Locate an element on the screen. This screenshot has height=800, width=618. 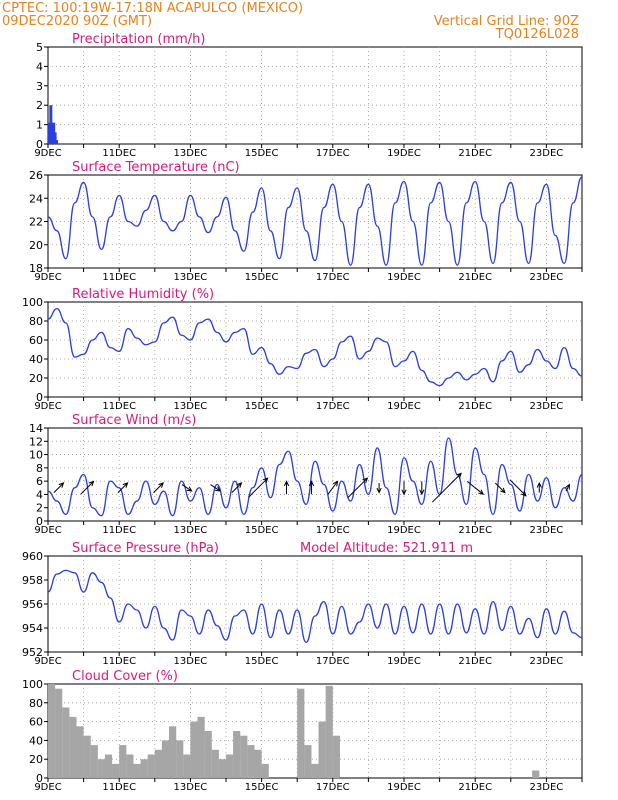
y-tick-label: 24 is located at coordinates (36, 198).